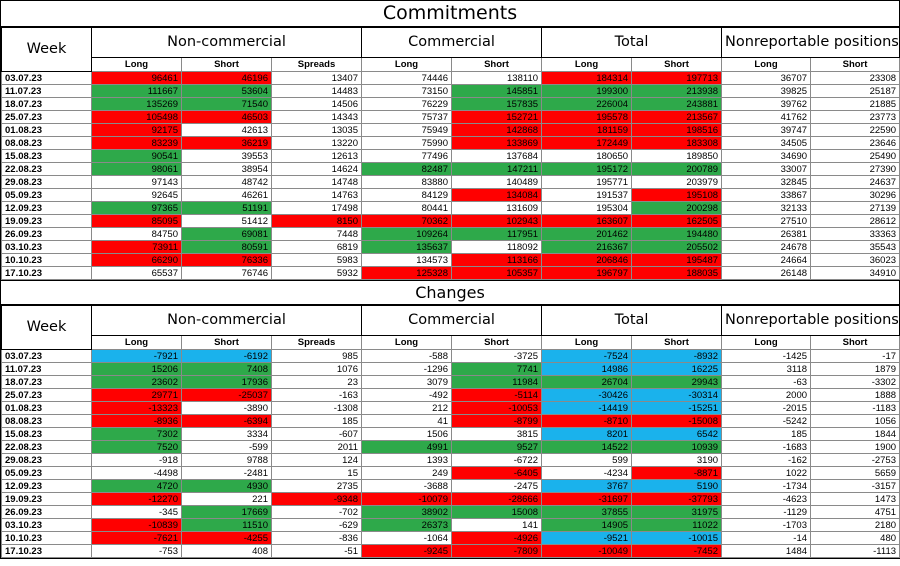 The width and height of the screenshot is (900, 566). Describe the element at coordinates (136, 408) in the screenshot. I see `value-cell: -13323` at that location.